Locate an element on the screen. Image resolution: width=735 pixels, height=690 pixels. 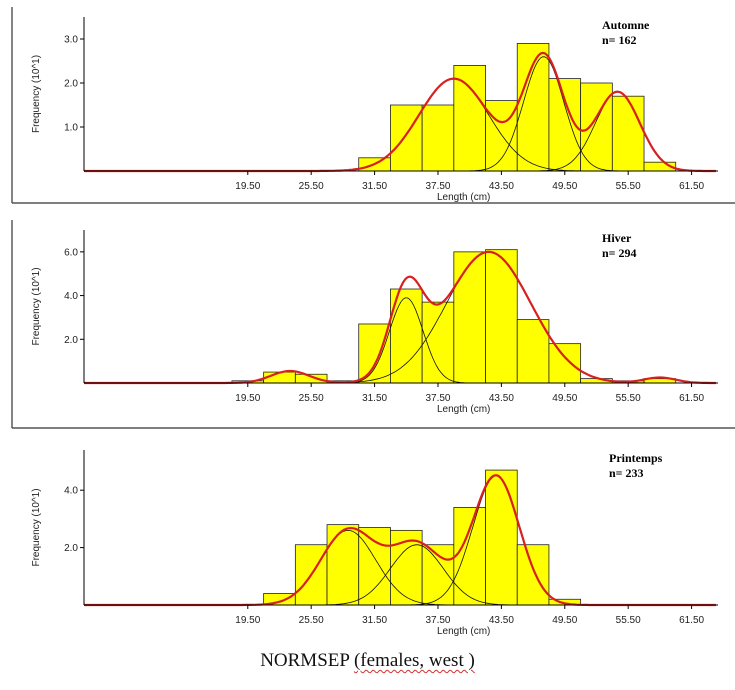
y-tick-label: 6.0 is located at coordinates (71, 252).